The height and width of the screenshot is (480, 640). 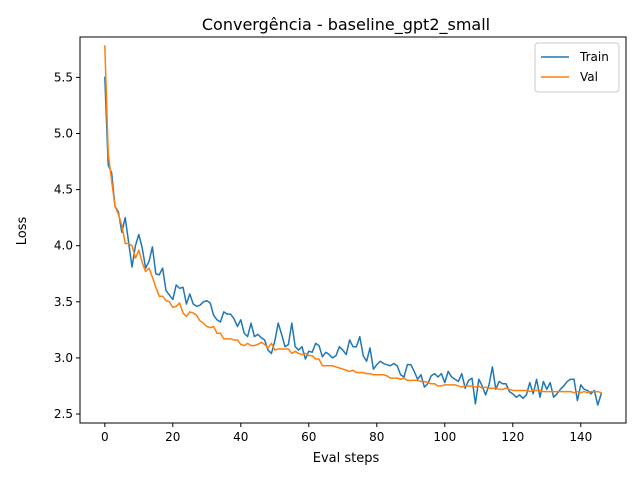 I want to click on legend-label-train: Train, so click(x=594, y=57).